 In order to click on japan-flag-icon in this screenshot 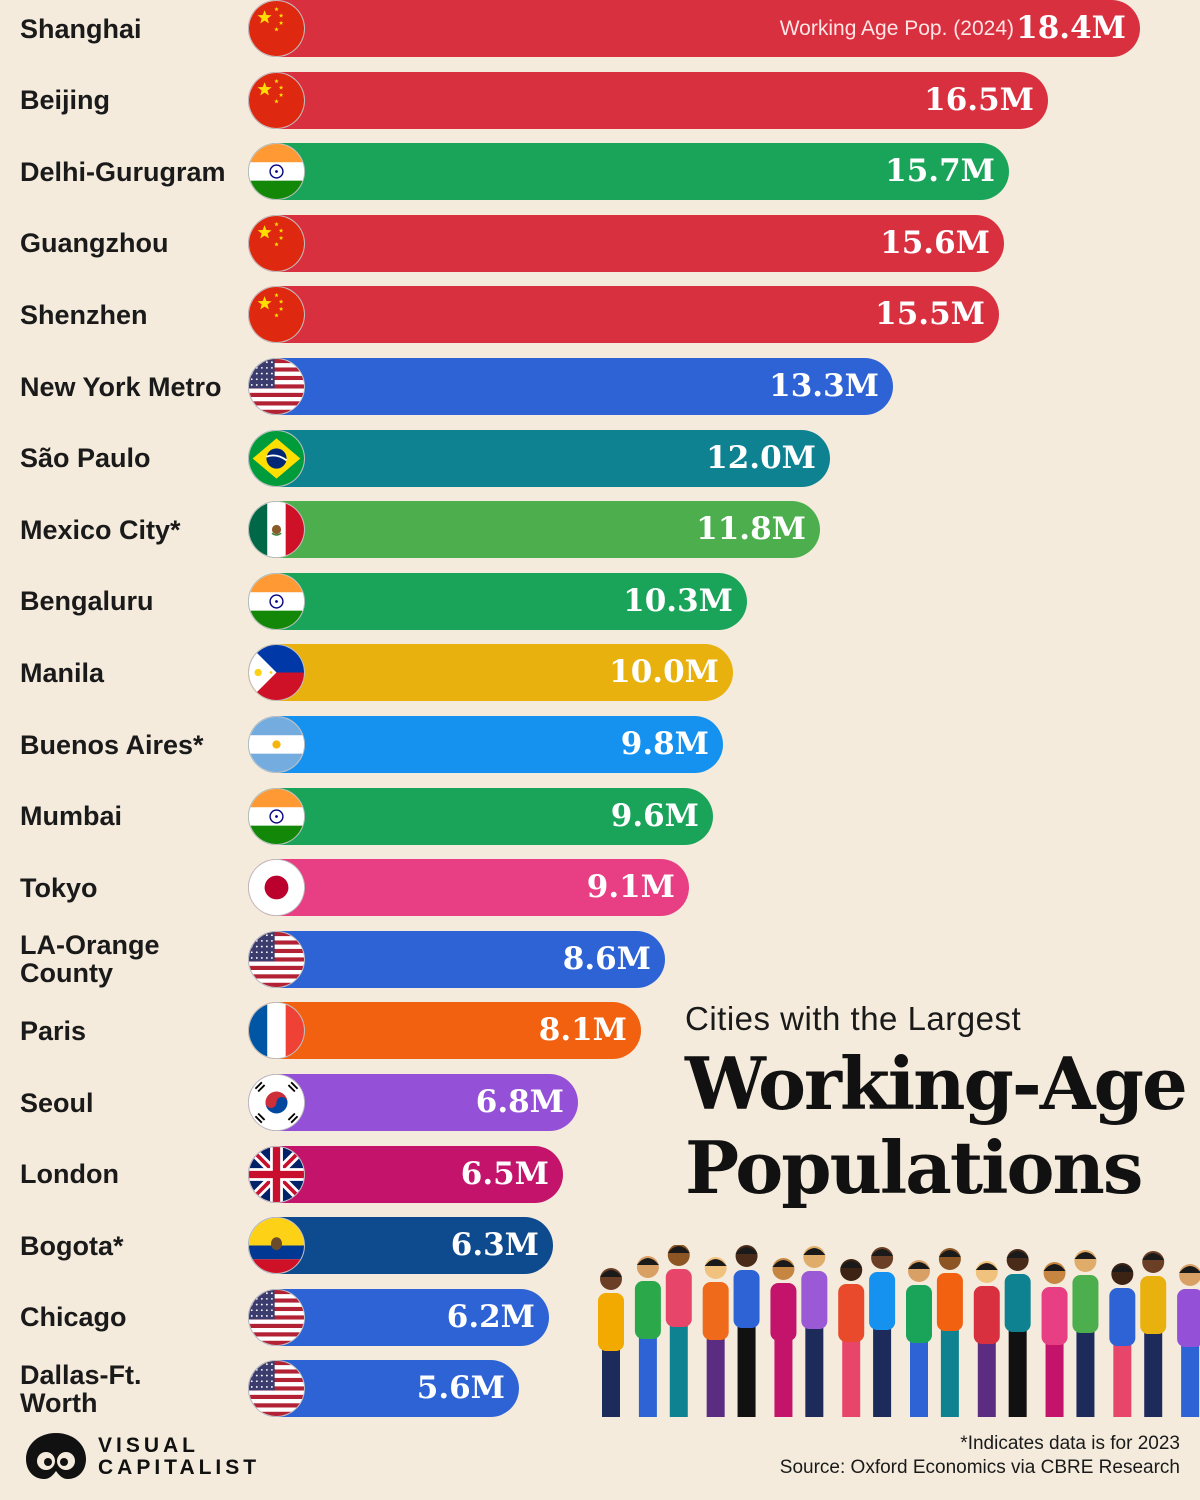, I will do `click(276, 888)`.